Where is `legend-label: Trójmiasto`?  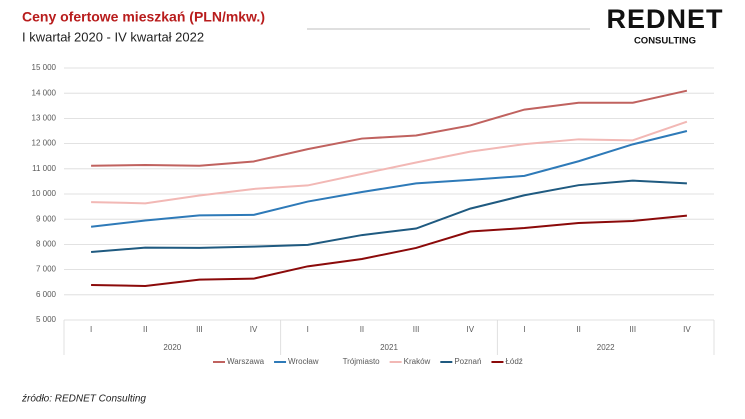 legend-label: Trójmiasto is located at coordinates (362, 361).